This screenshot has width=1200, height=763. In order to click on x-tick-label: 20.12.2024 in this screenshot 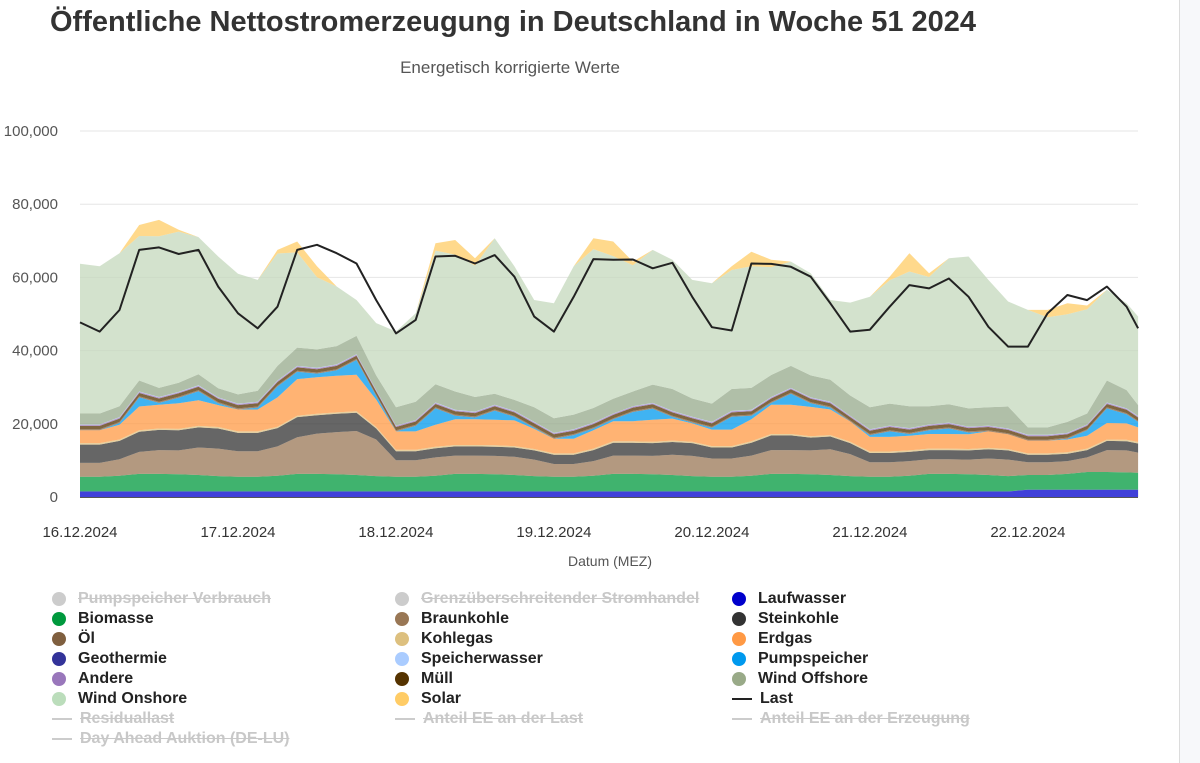, I will do `click(711, 532)`.